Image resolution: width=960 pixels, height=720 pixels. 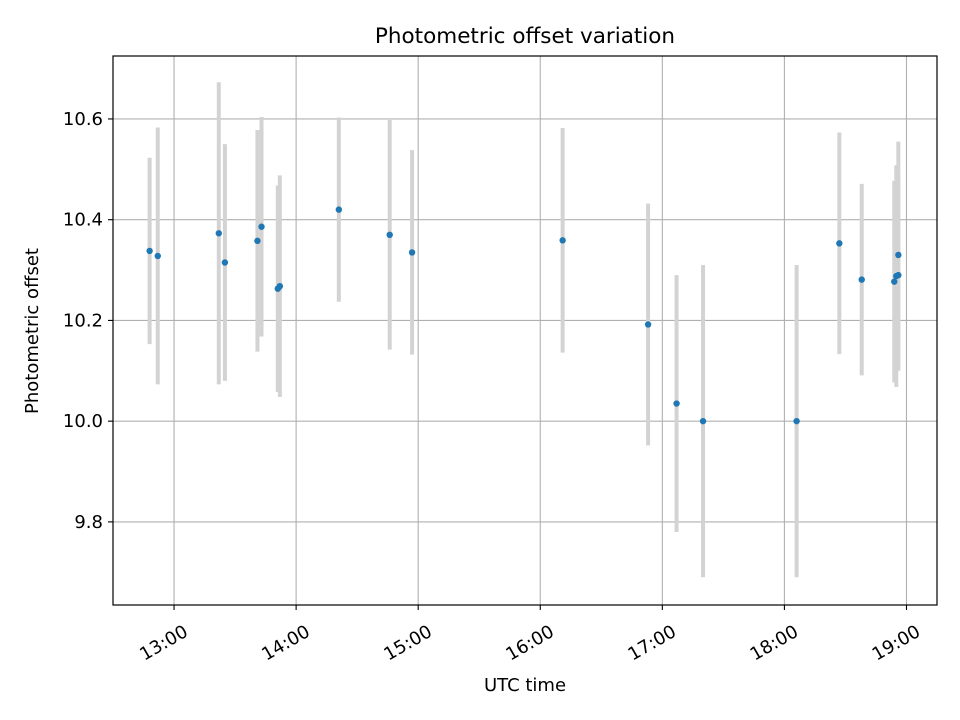 What do you see at coordinates (163, 643) in the screenshot?
I see `x-tick-label: 13:00` at bounding box center [163, 643].